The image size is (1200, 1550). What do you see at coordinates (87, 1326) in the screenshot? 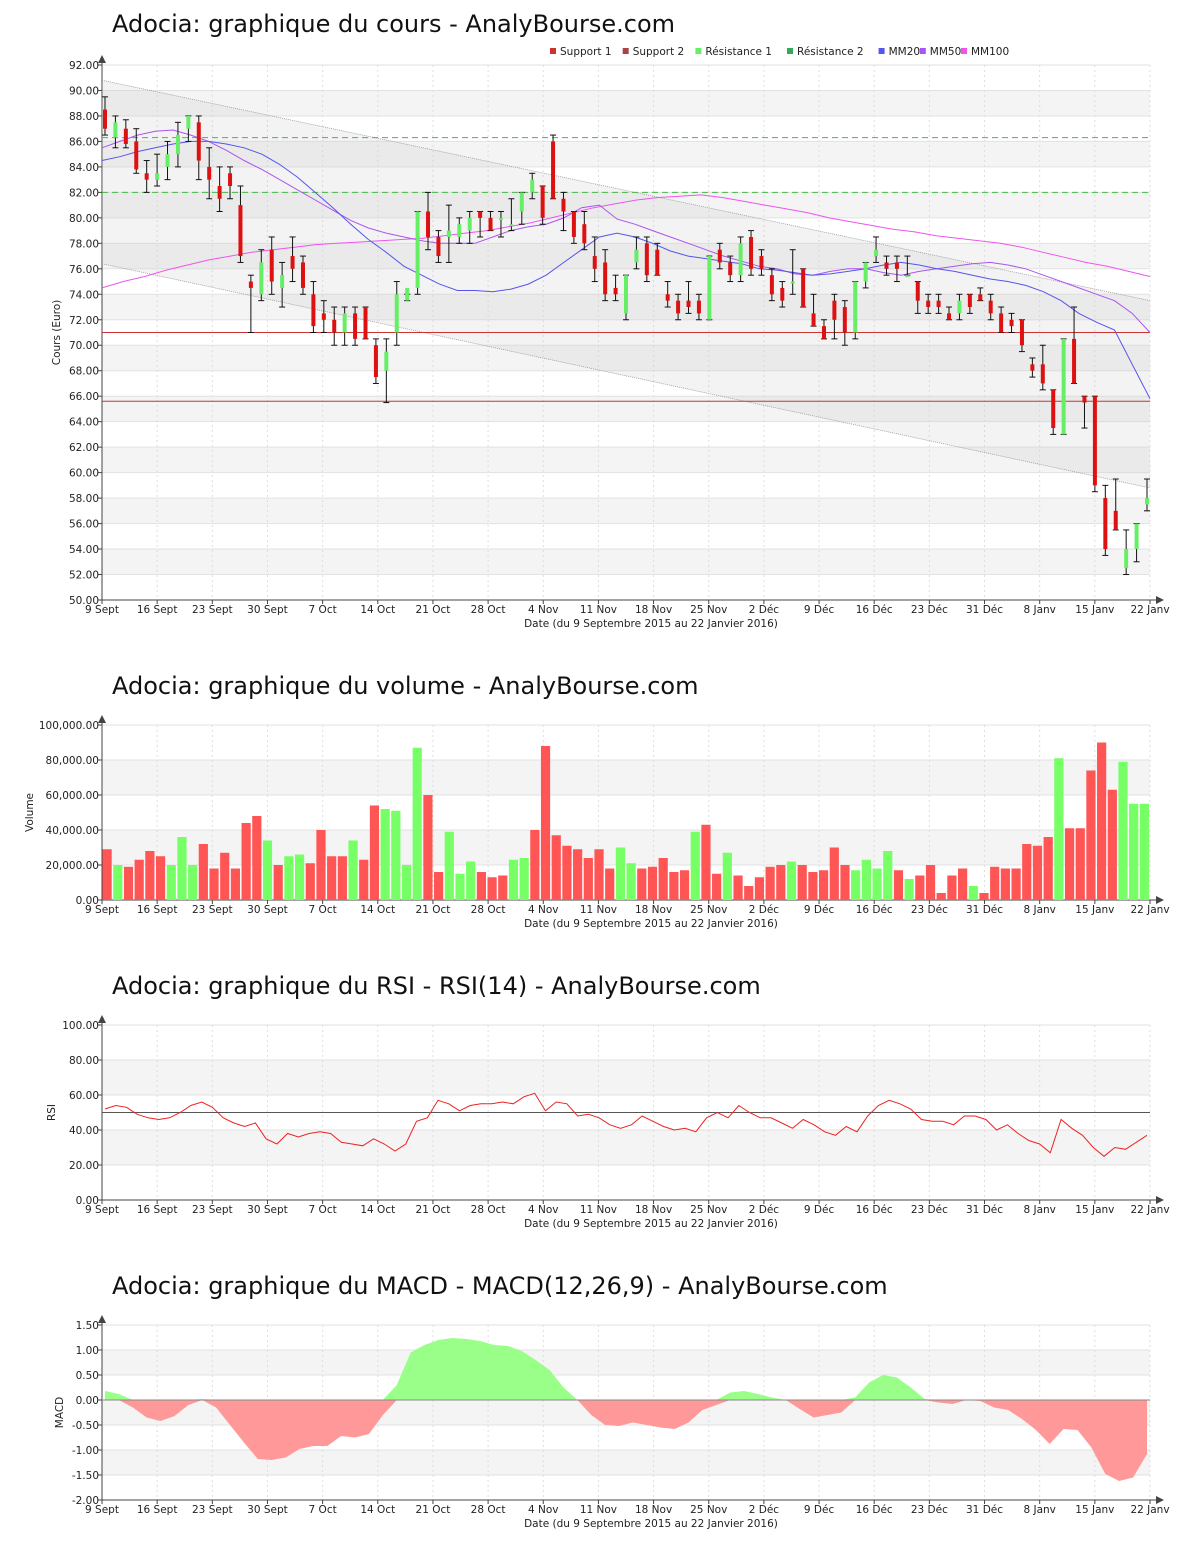
I see `y-tick-label: 1.50` at bounding box center [87, 1326].